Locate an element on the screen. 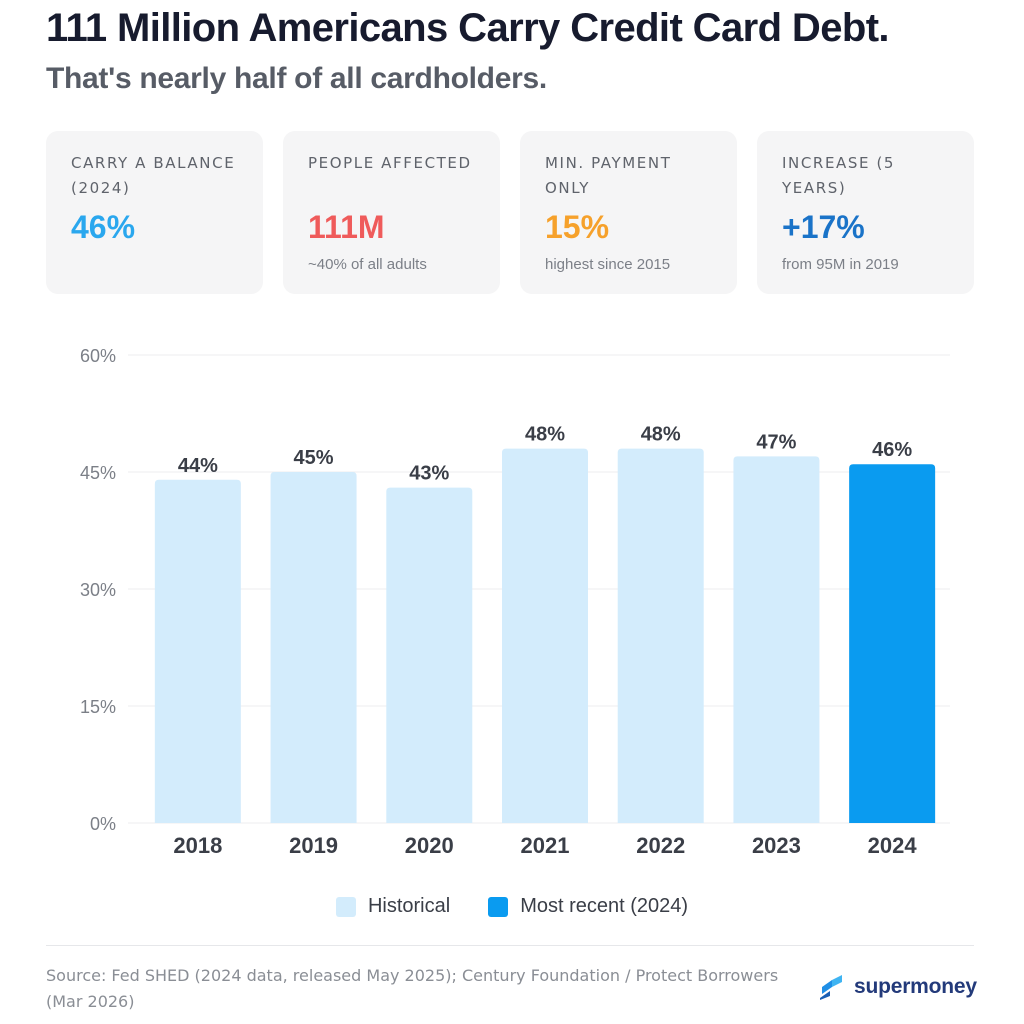 Image resolution: width=1024 pixels, height=1024 pixels. stat-label: INCREASE (5 YEARS) is located at coordinates (839, 175).